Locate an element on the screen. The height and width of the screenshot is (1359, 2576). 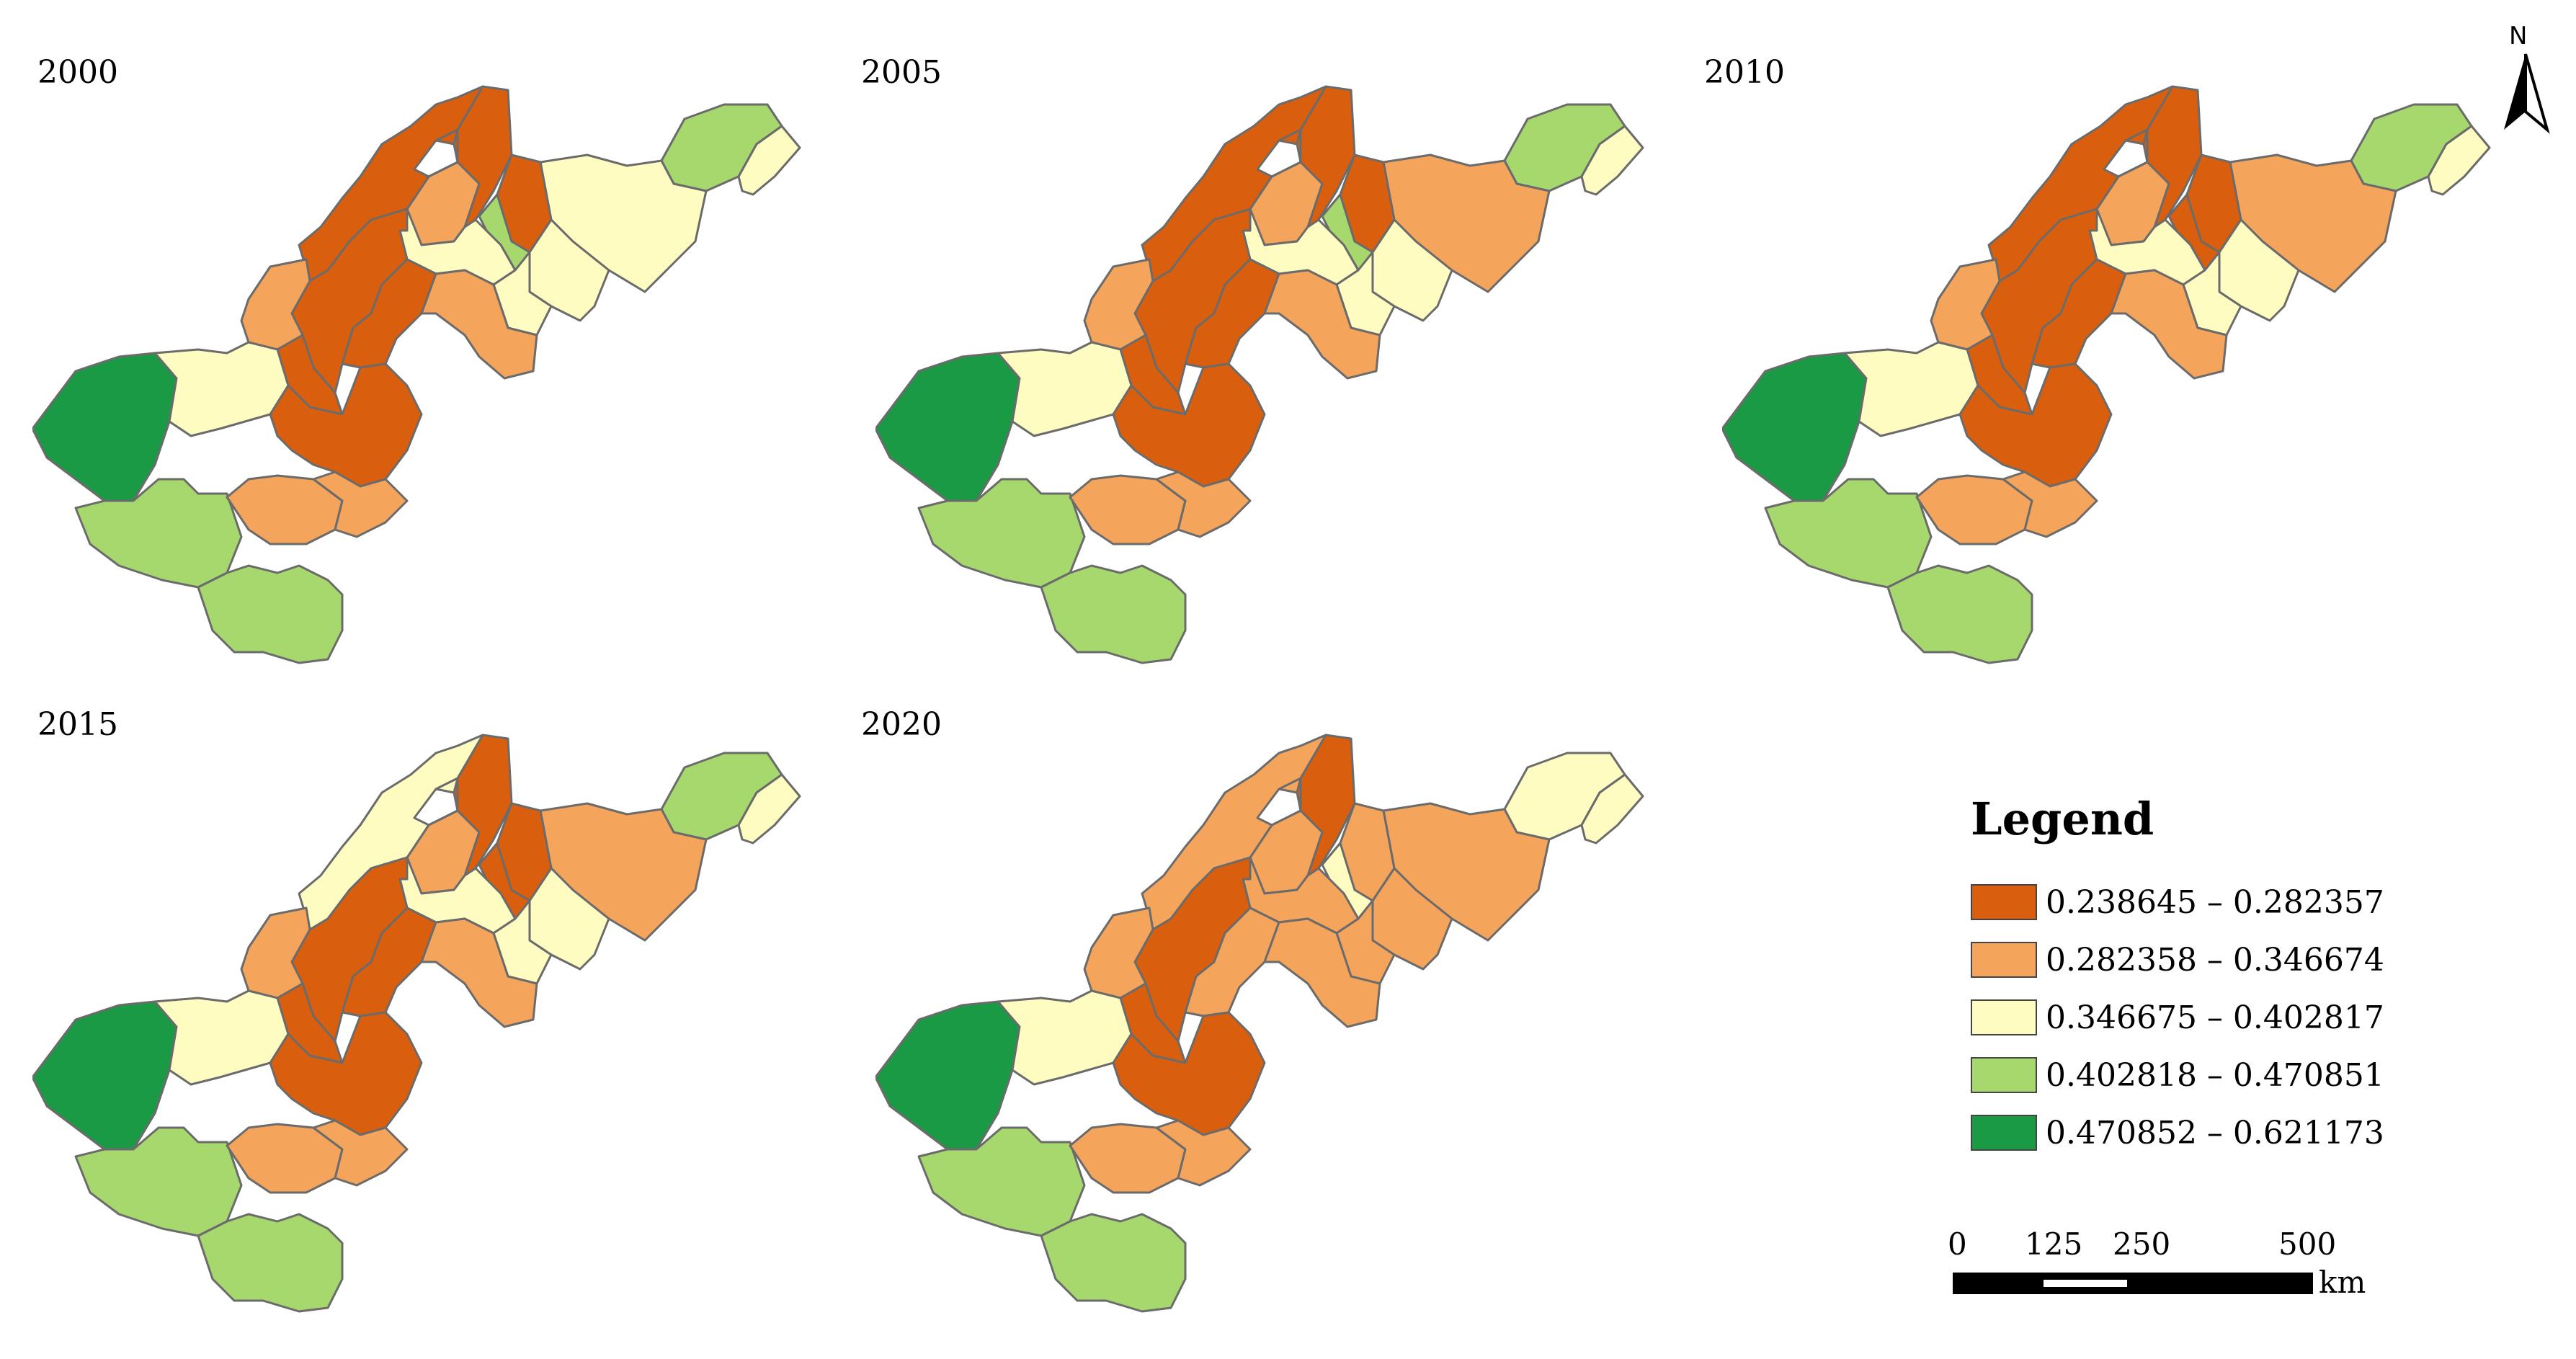
year-label-2015: 2015 is located at coordinates (77, 724).